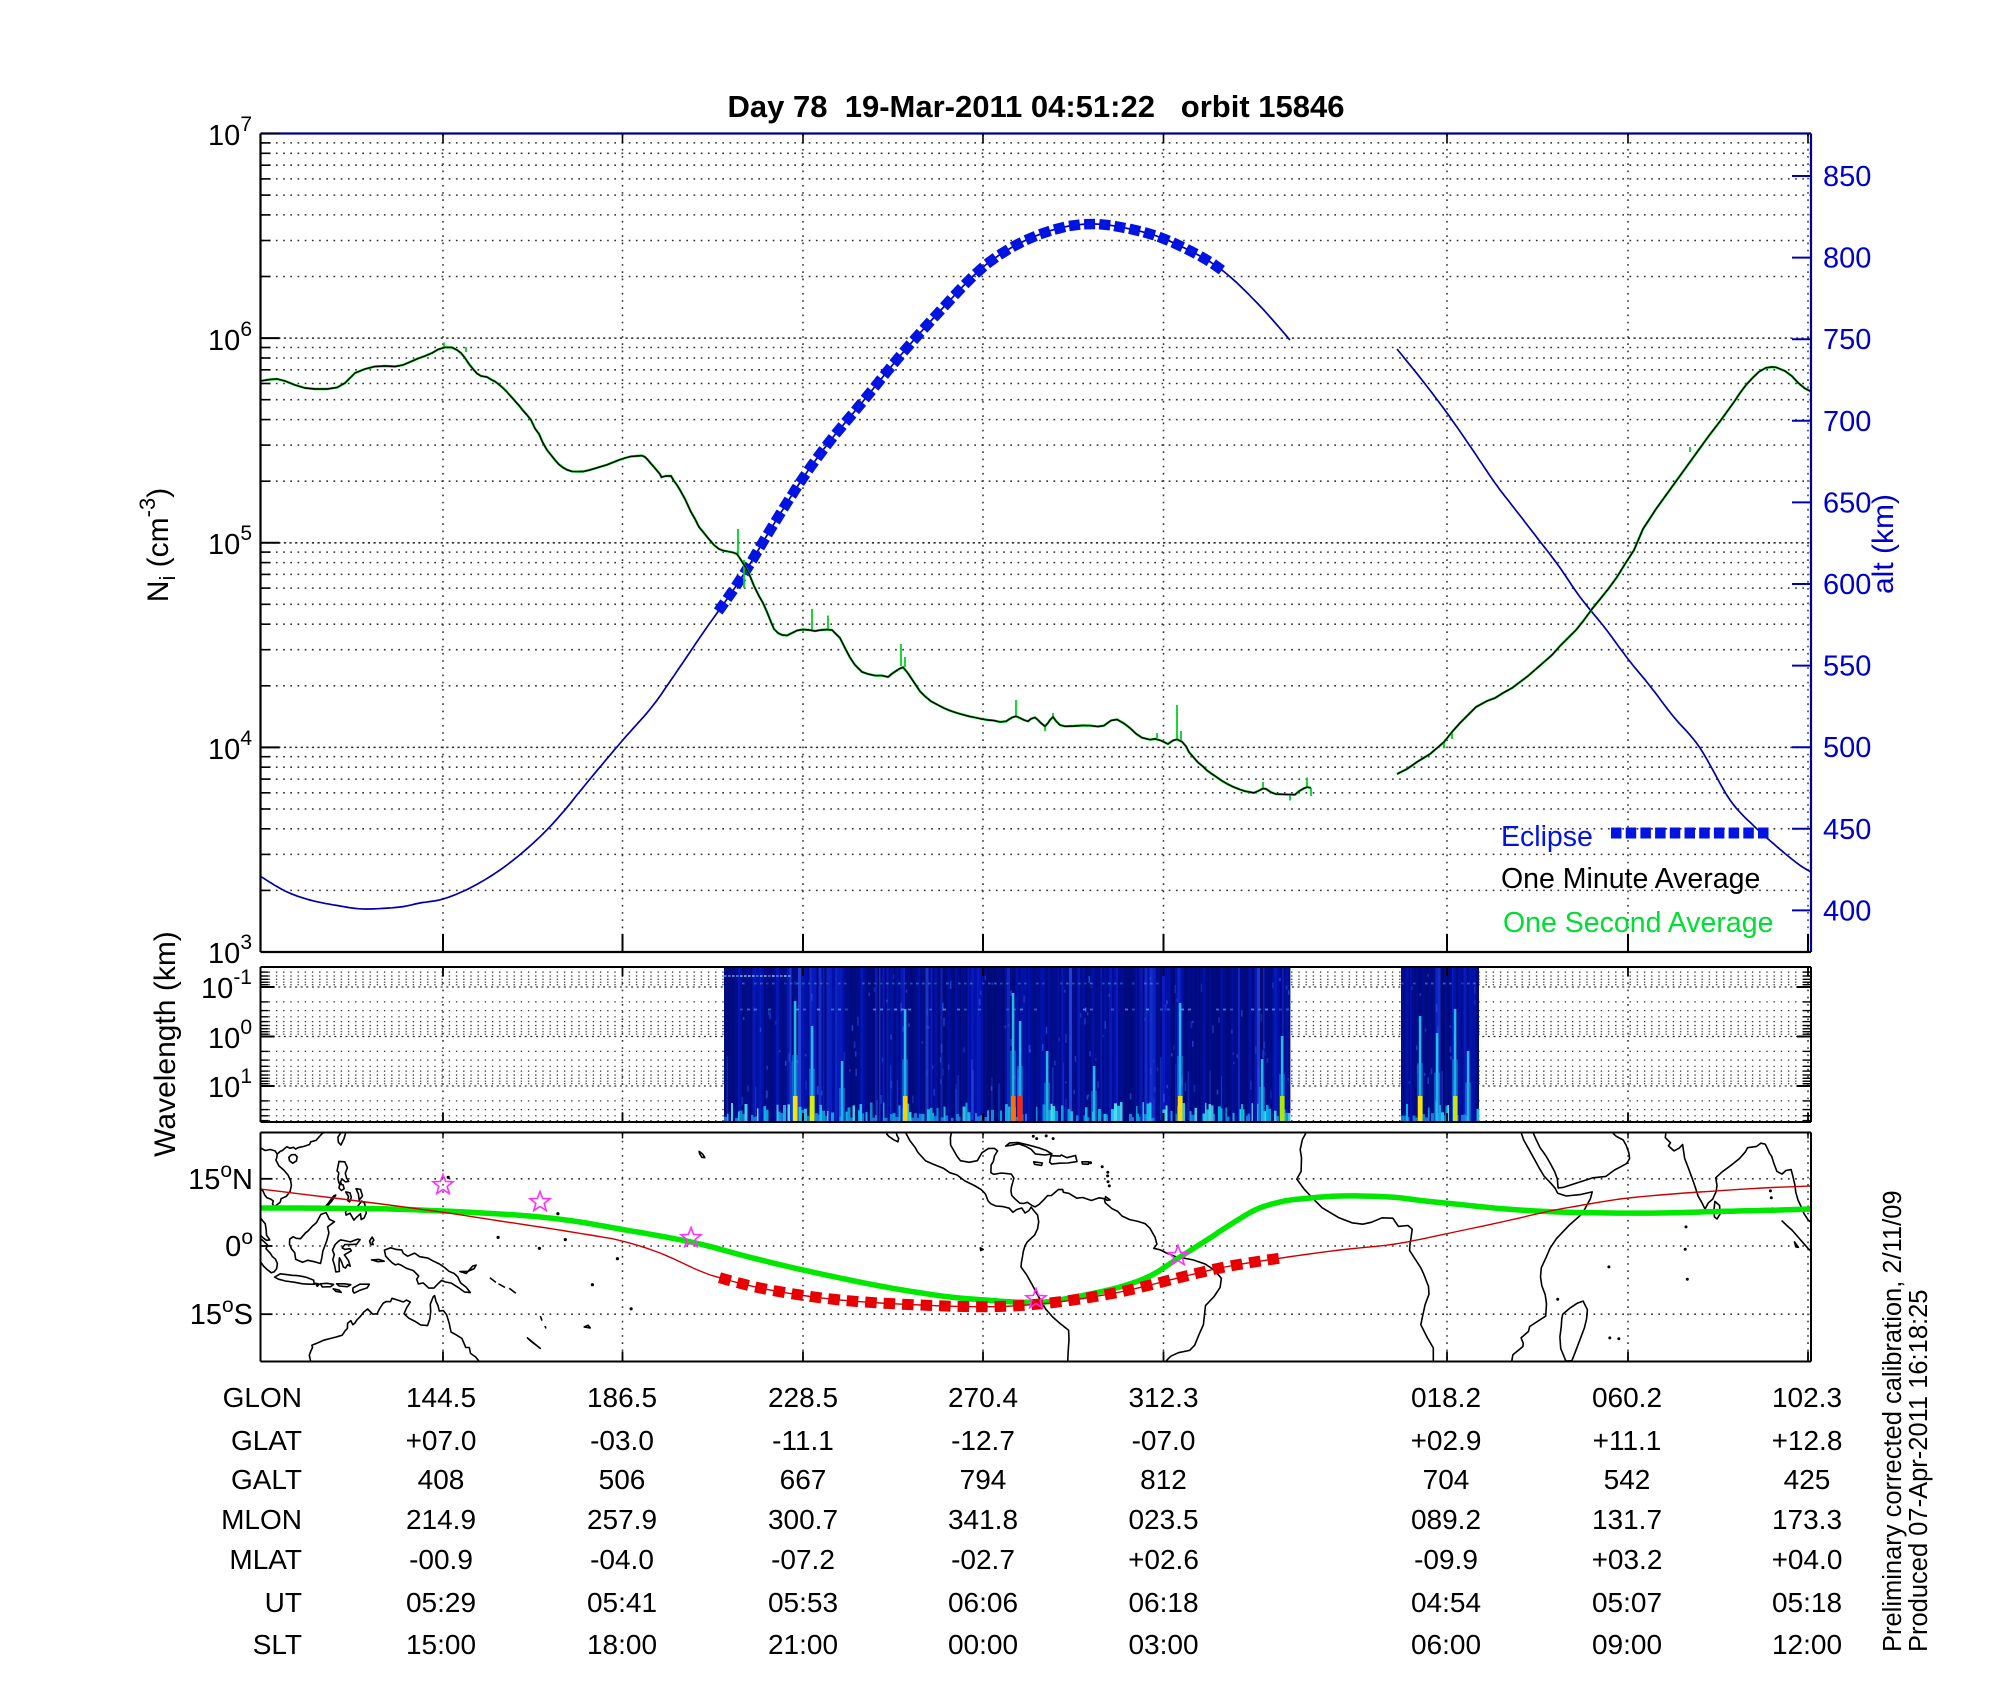 The width and height of the screenshot is (2000, 1700). Describe the element at coordinates (1807, 1602) in the screenshot. I see `svg-text: 05:18` at that location.